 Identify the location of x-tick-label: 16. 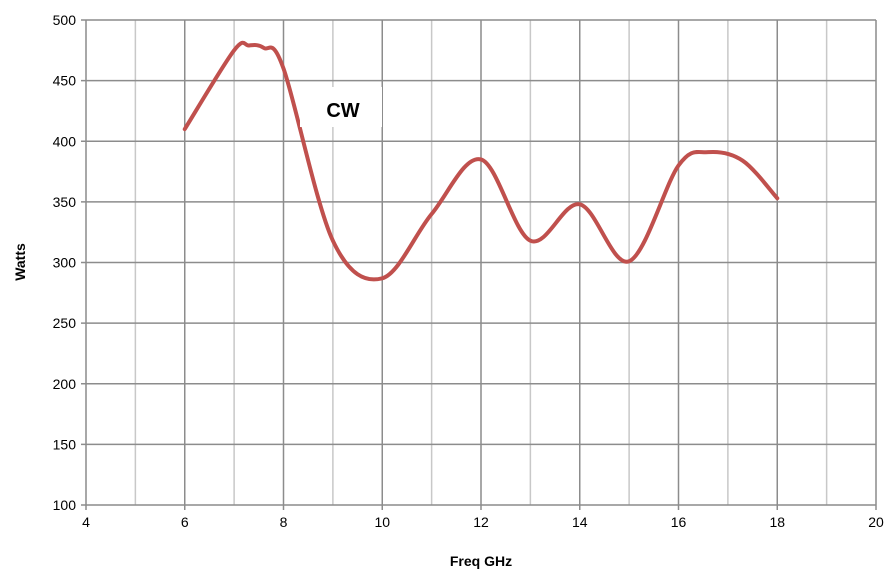
(679, 522).